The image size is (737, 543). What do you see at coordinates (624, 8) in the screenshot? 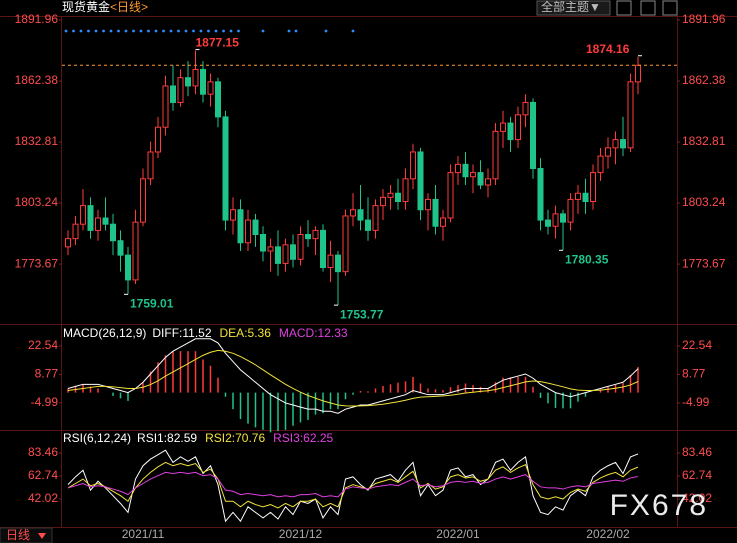
I see `icon-grid` at bounding box center [624, 8].